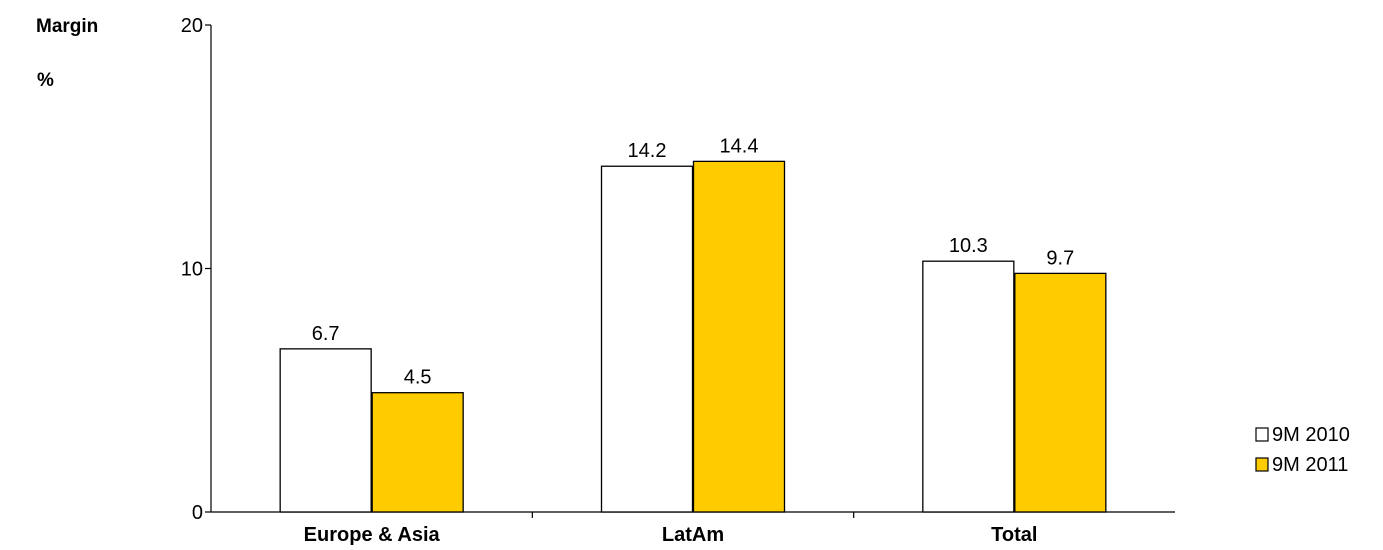  Describe the element at coordinates (1310, 465) in the screenshot. I see `legend-label: 9M 2011` at that location.